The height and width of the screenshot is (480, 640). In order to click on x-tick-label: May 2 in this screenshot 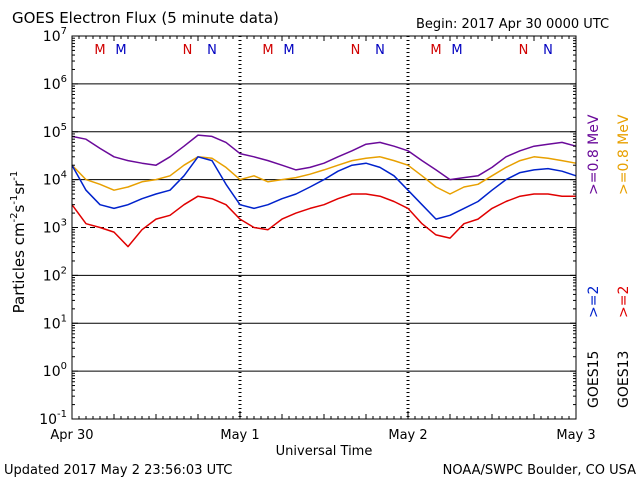, I will do `click(407, 435)`.